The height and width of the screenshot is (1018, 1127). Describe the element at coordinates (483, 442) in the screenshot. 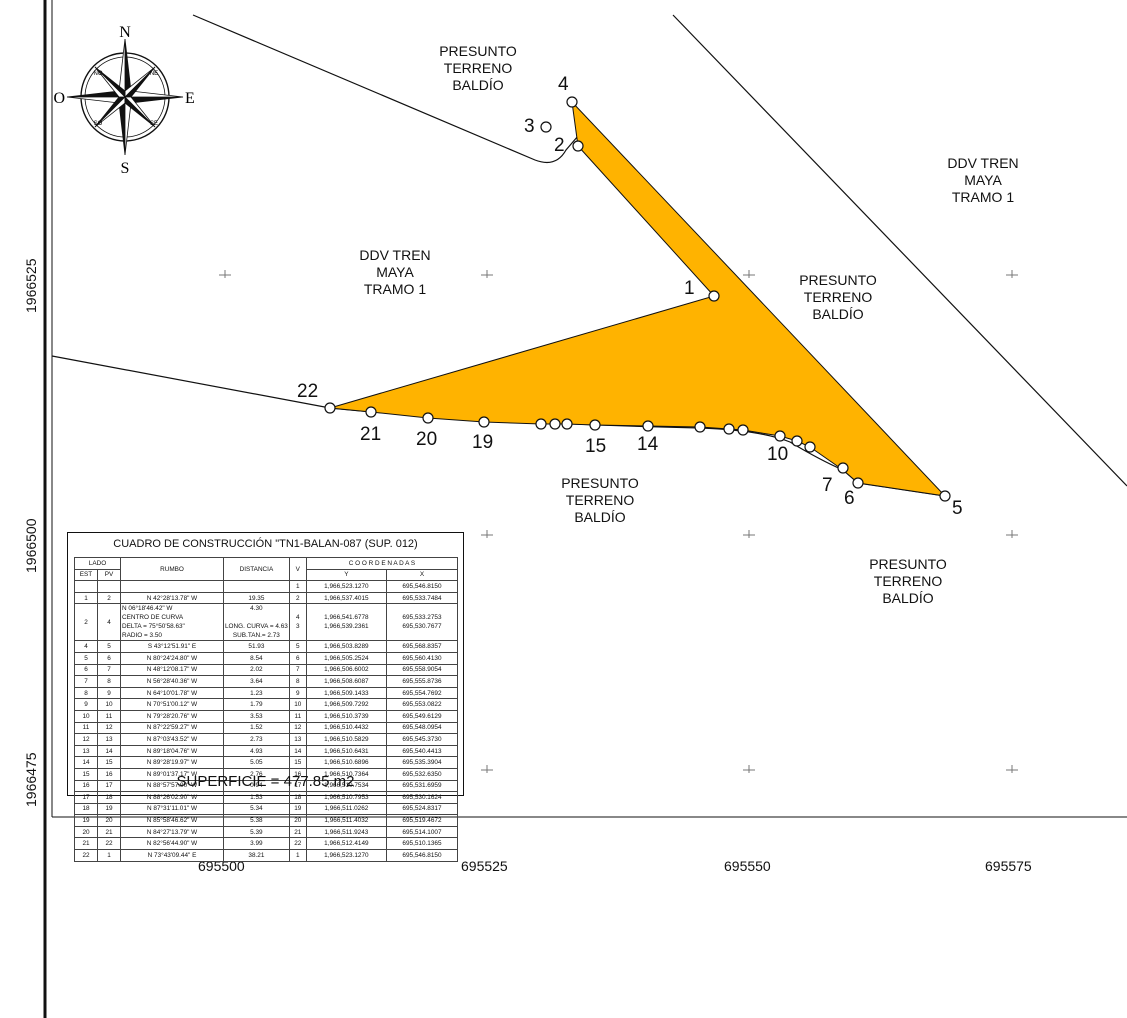

I see `point-label-19: 19` at that location.